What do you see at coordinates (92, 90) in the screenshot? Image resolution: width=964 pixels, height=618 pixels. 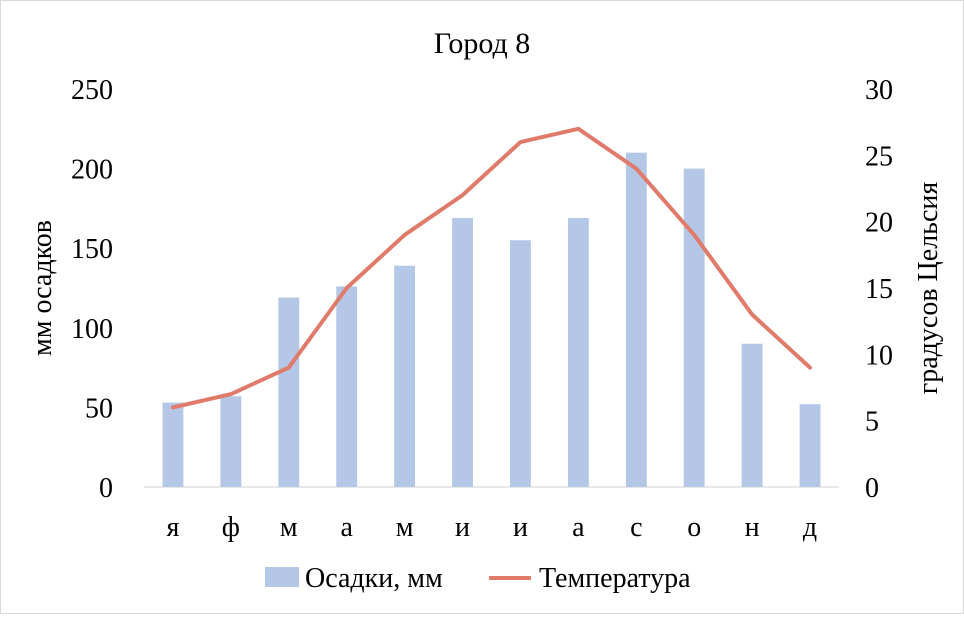 I see `left-tick-label: 250` at bounding box center [92, 90].